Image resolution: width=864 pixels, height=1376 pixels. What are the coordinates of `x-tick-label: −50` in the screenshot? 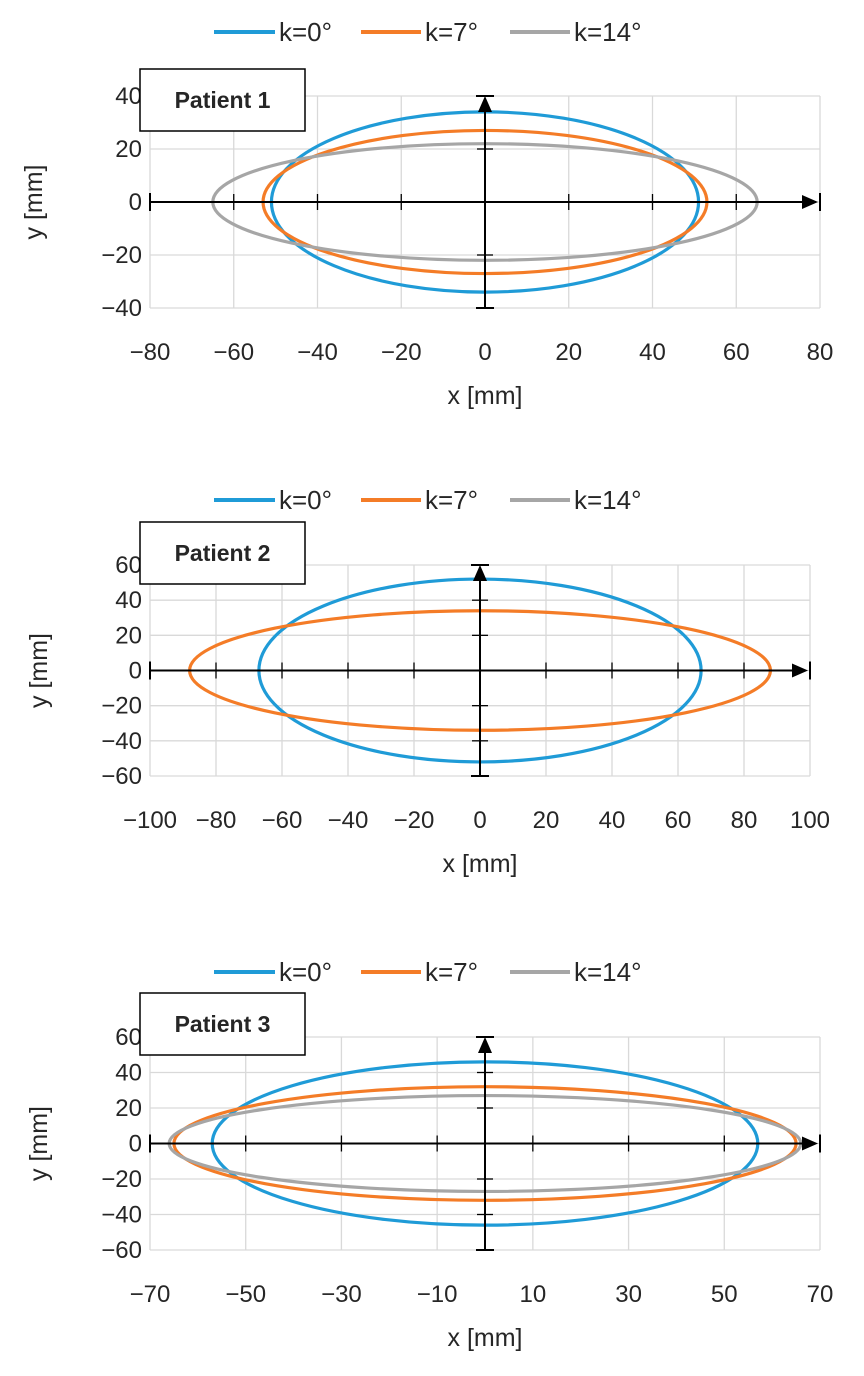 It's located at (245, 1294).